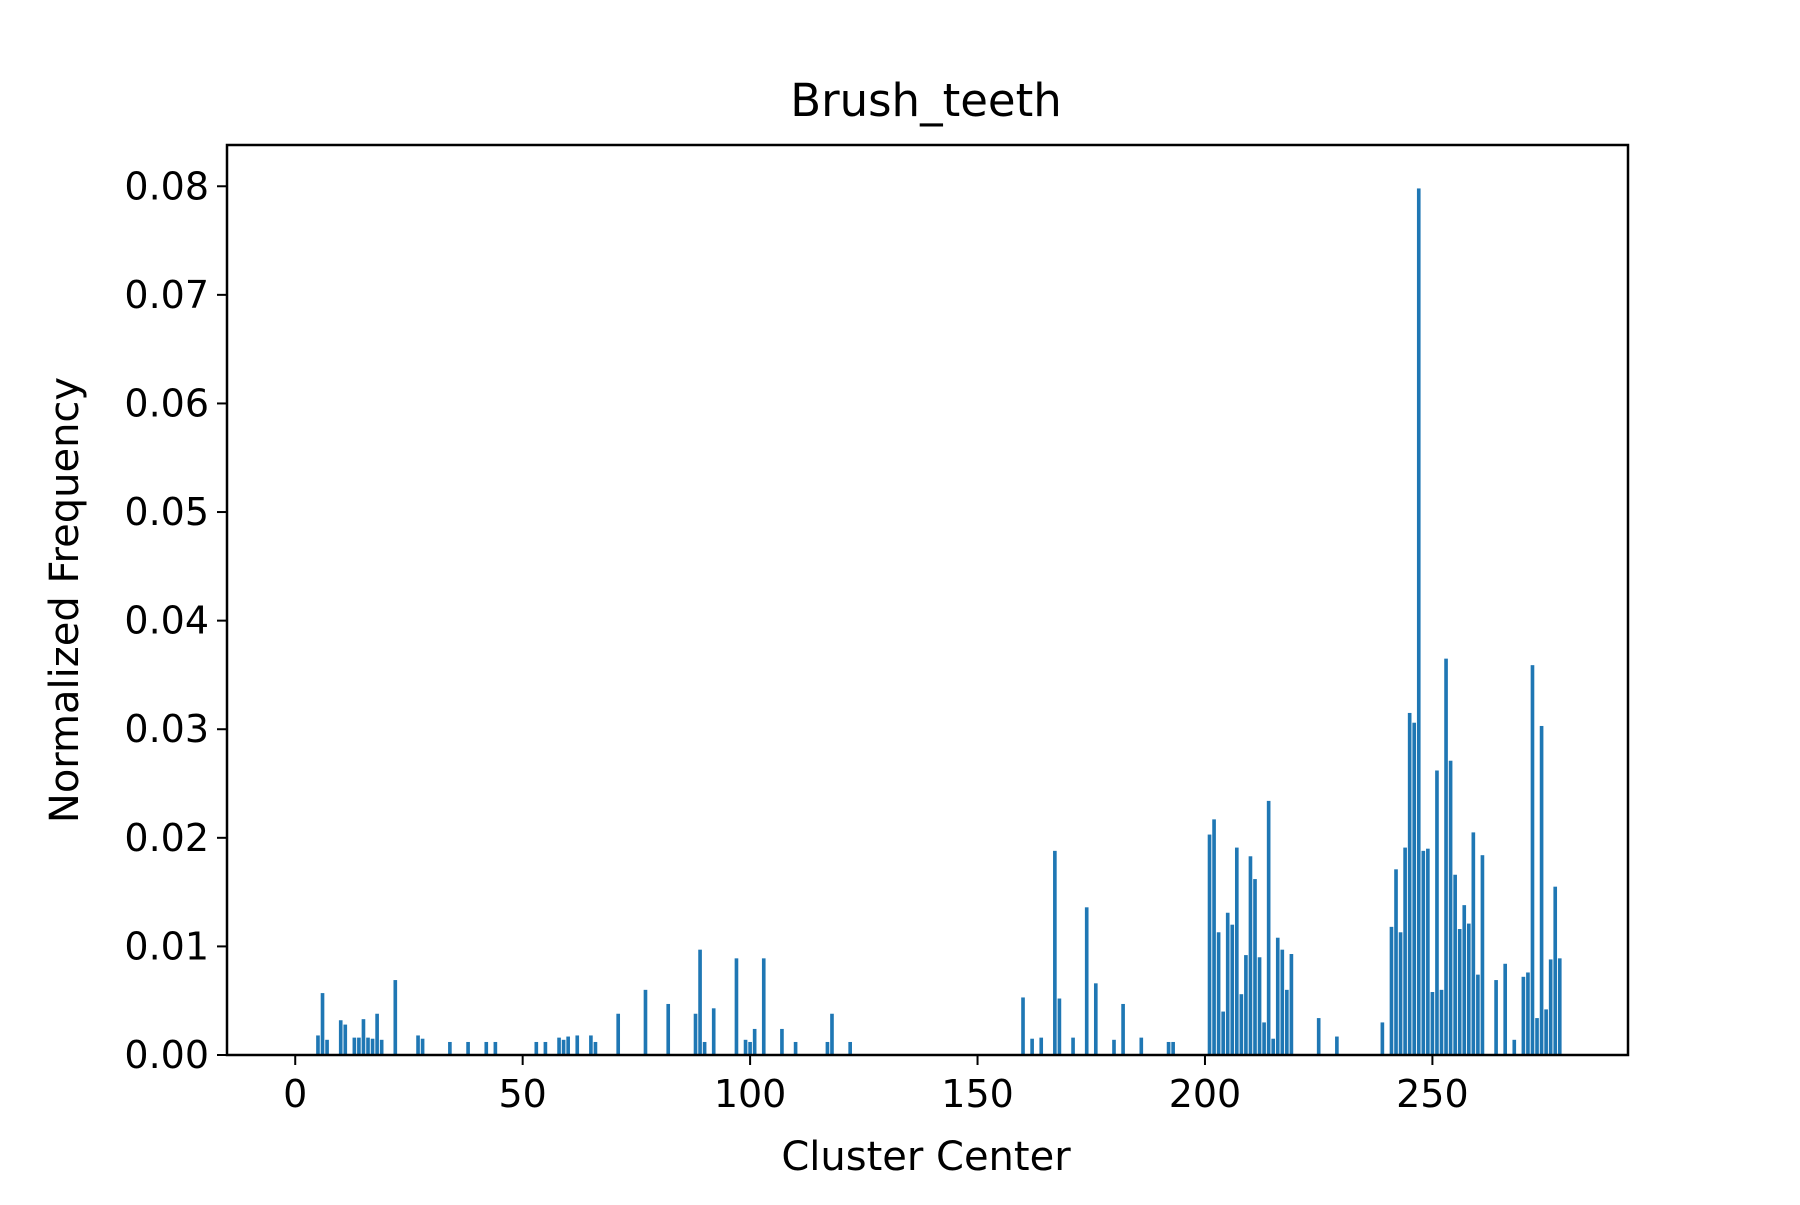 The width and height of the screenshot is (1800, 1205). Describe the element at coordinates (1205, 1094) in the screenshot. I see `x-tick-label: 200` at that location.